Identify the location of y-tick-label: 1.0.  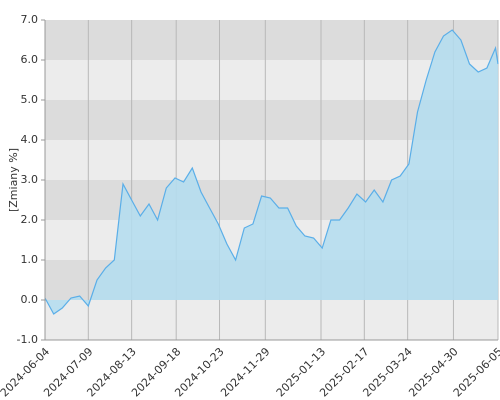
(30, 259).